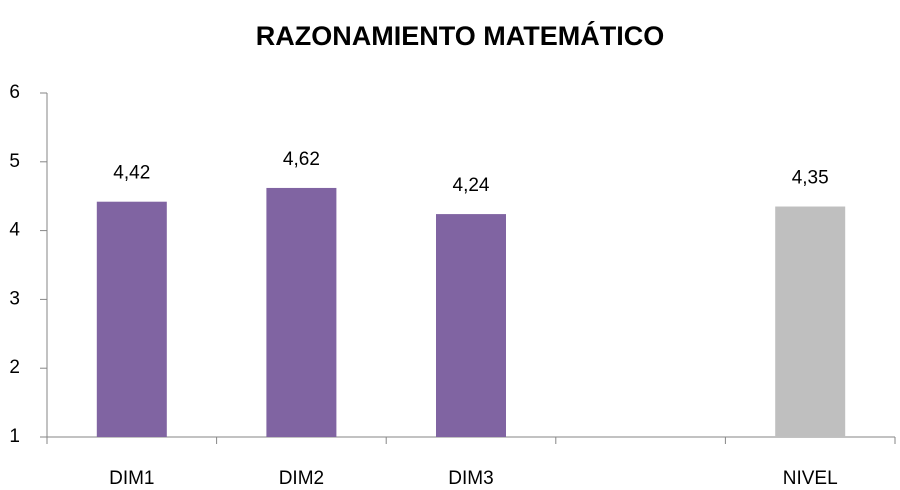  What do you see at coordinates (14, 230) in the screenshot?
I see `y-tick-label: 4` at bounding box center [14, 230].